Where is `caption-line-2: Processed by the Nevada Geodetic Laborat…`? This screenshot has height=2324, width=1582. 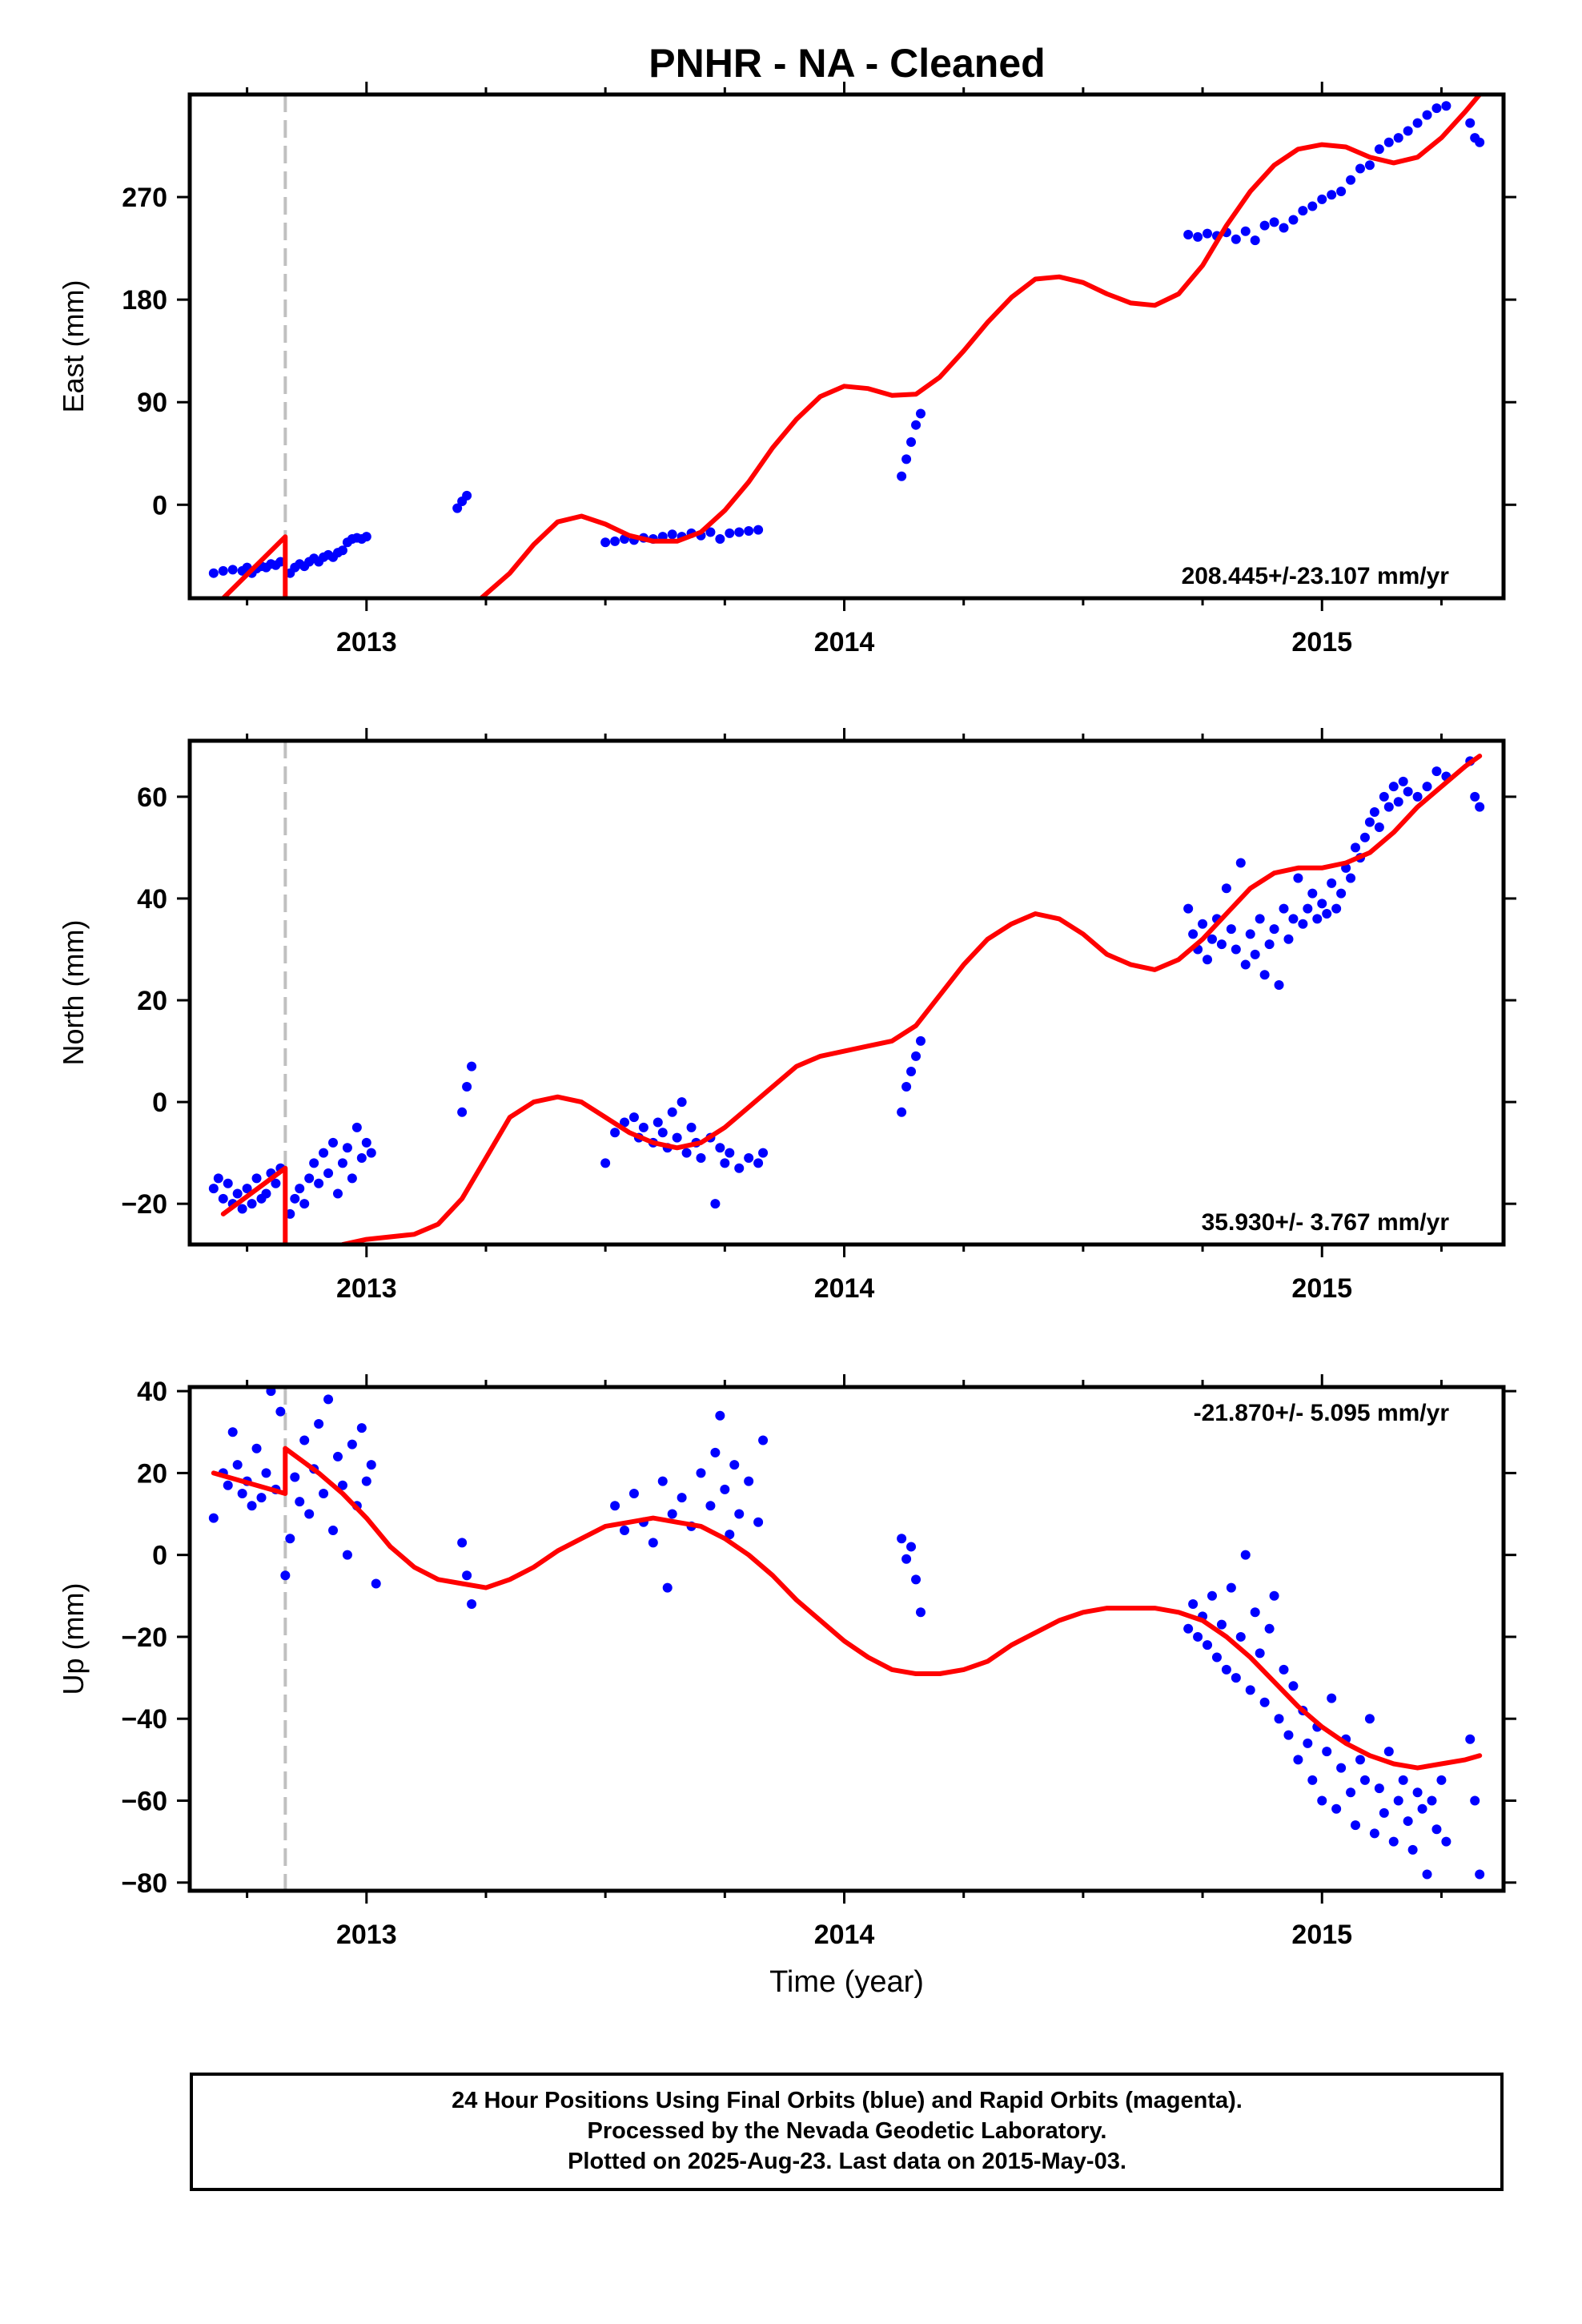 caption-line-2: Processed by the Nevada Geodetic Laborat… is located at coordinates (847, 2131).